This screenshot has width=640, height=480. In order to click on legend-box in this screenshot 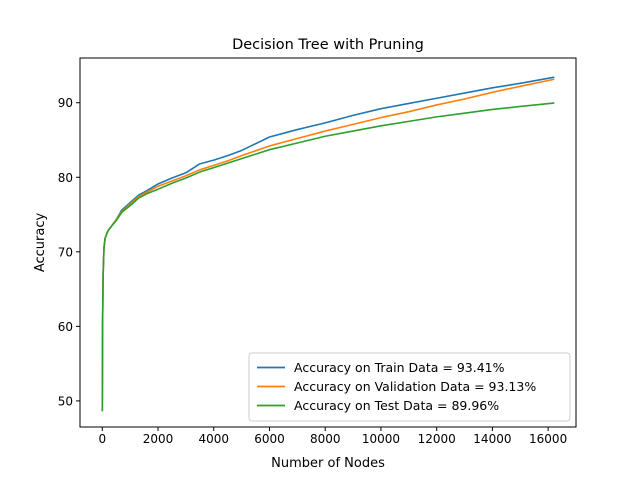, I will do `click(409, 387)`.